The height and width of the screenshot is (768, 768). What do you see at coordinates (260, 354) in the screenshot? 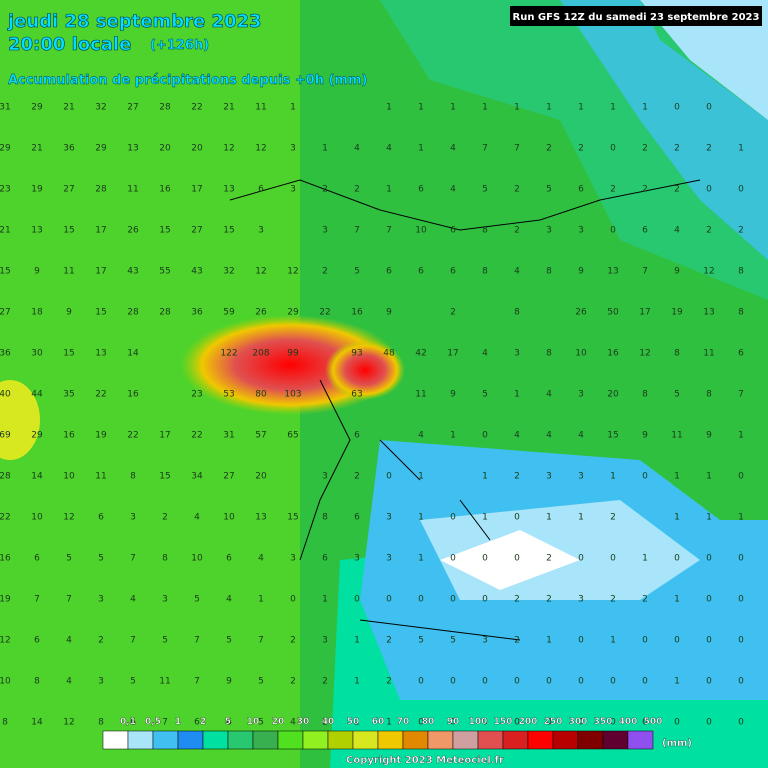
I see `grid-value: 208` at bounding box center [260, 354].